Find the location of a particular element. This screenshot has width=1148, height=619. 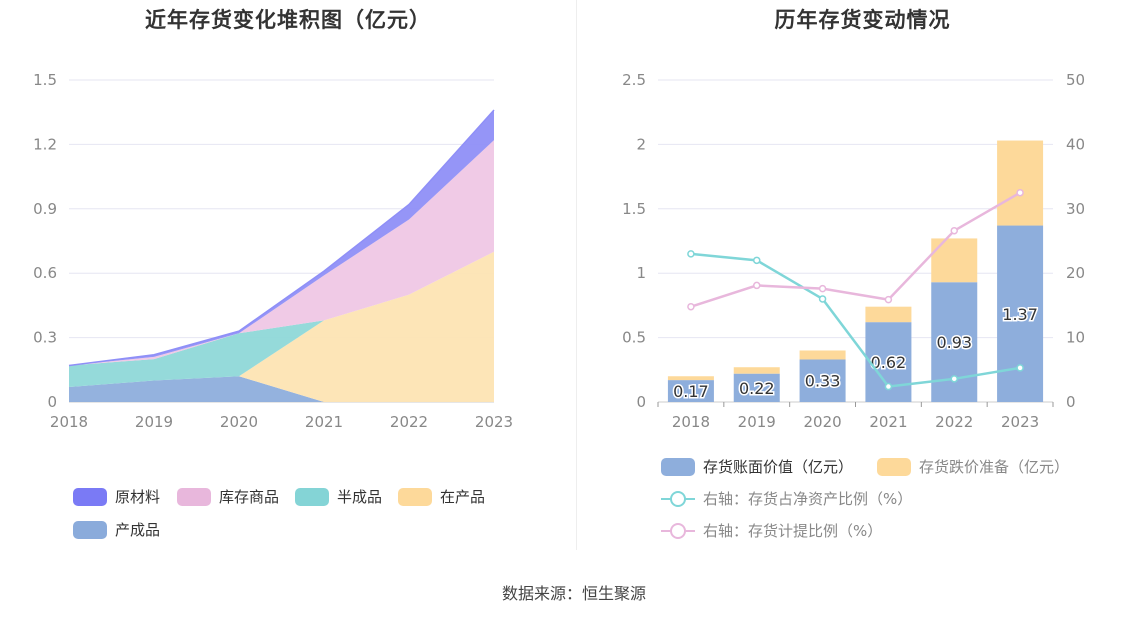

legend-label: 半成品 is located at coordinates (360, 497).